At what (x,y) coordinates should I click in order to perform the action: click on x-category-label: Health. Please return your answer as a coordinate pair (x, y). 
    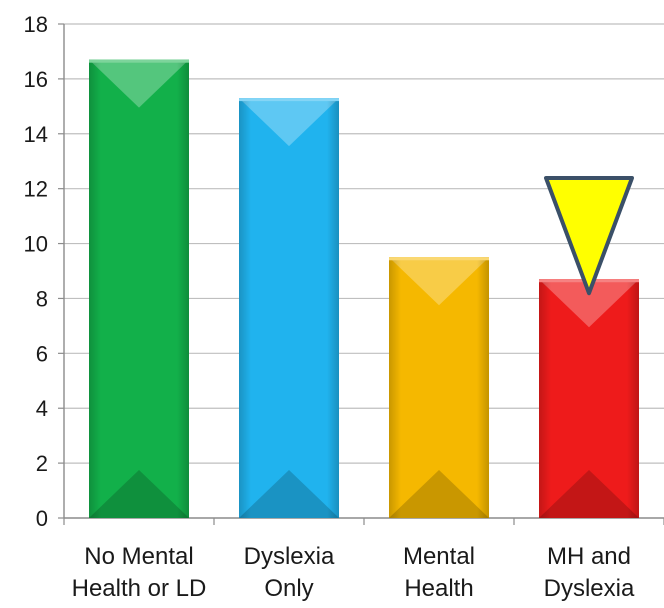
    Looking at the image, I should click on (438, 588).